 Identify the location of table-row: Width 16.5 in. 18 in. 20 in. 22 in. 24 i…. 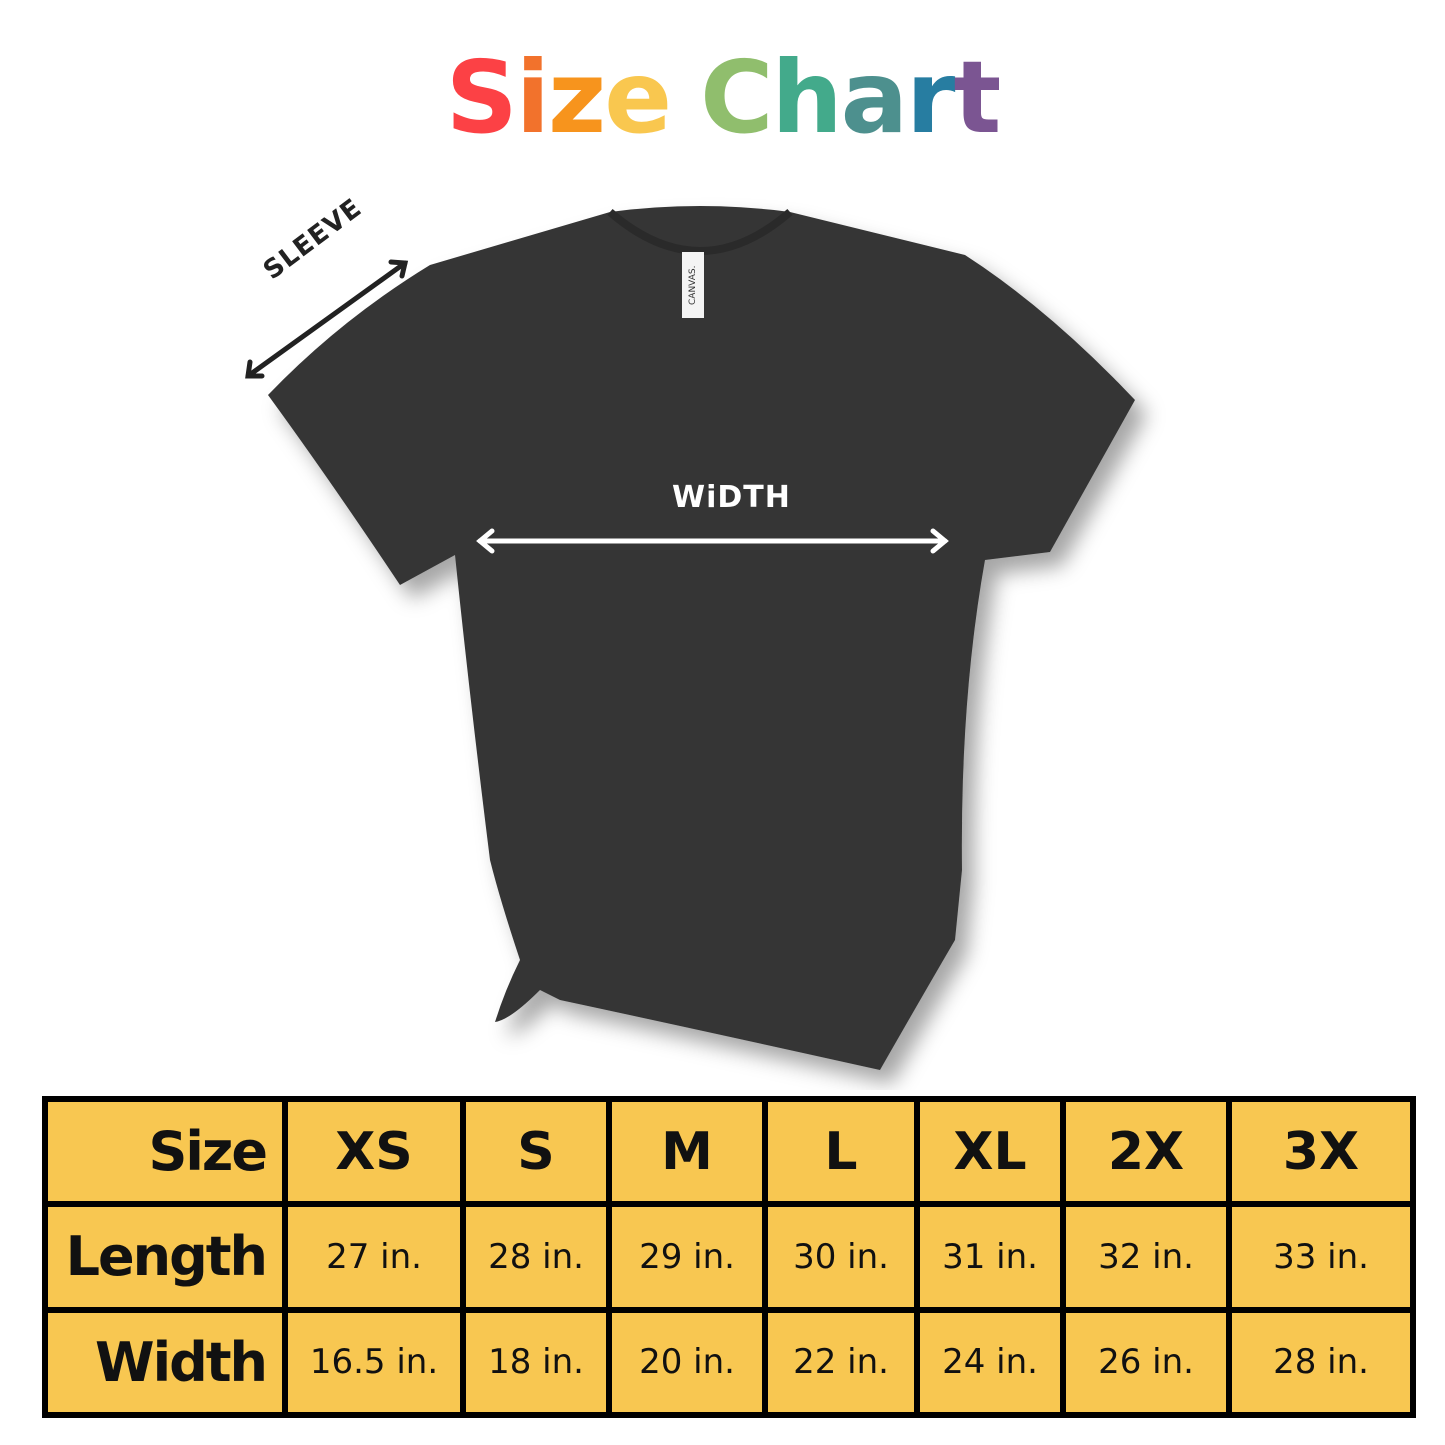
(729, 1362).